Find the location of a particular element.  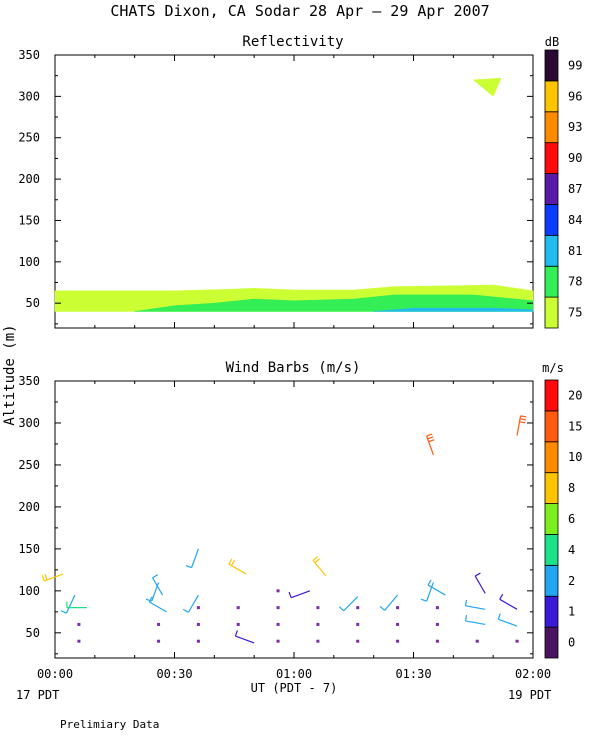

wind-colorbar-unit: m/s is located at coordinates (553, 368).